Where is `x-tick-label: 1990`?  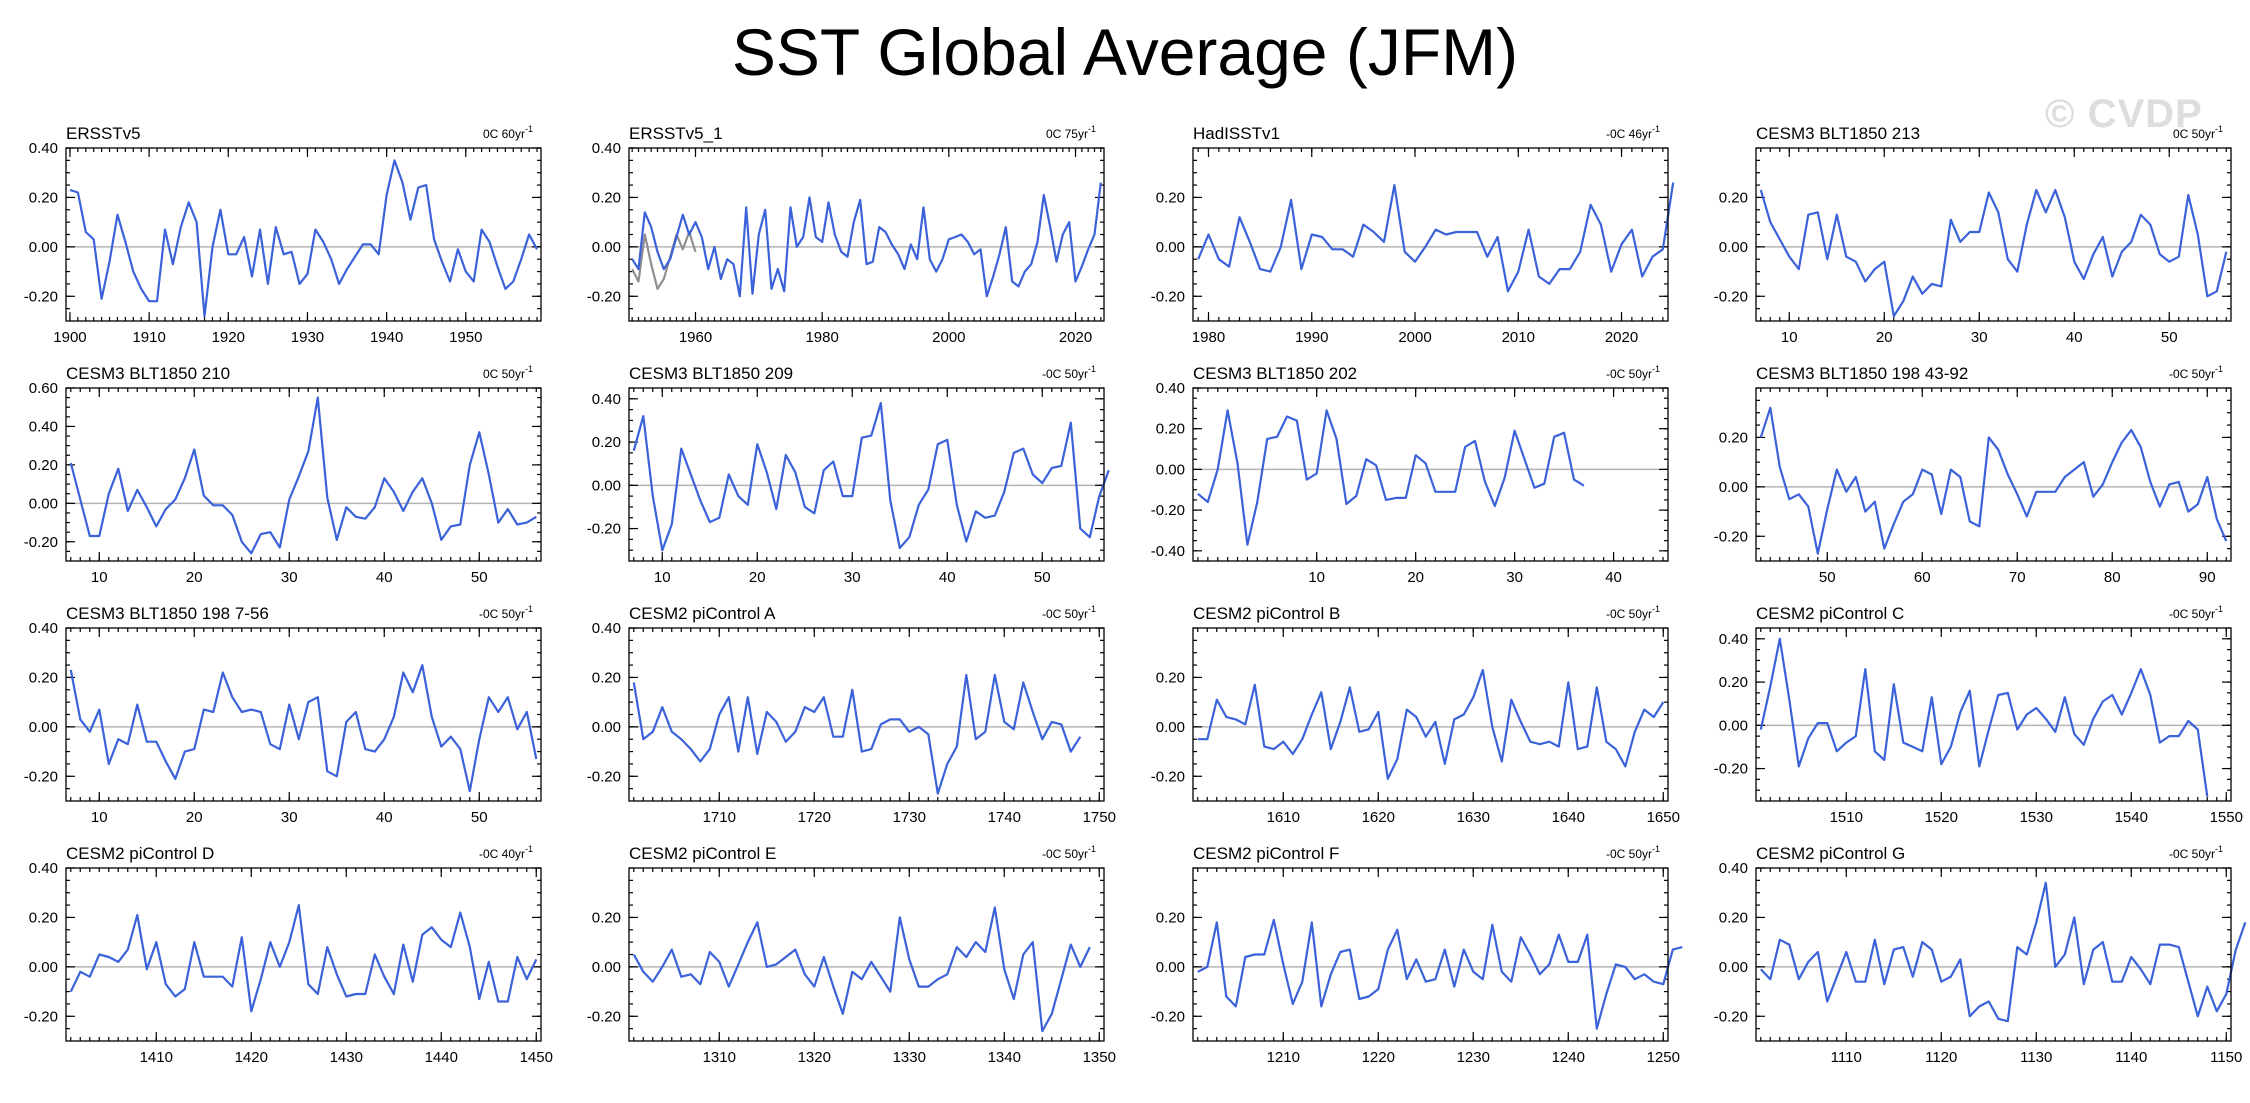 x-tick-label: 1990 is located at coordinates (1311, 337).